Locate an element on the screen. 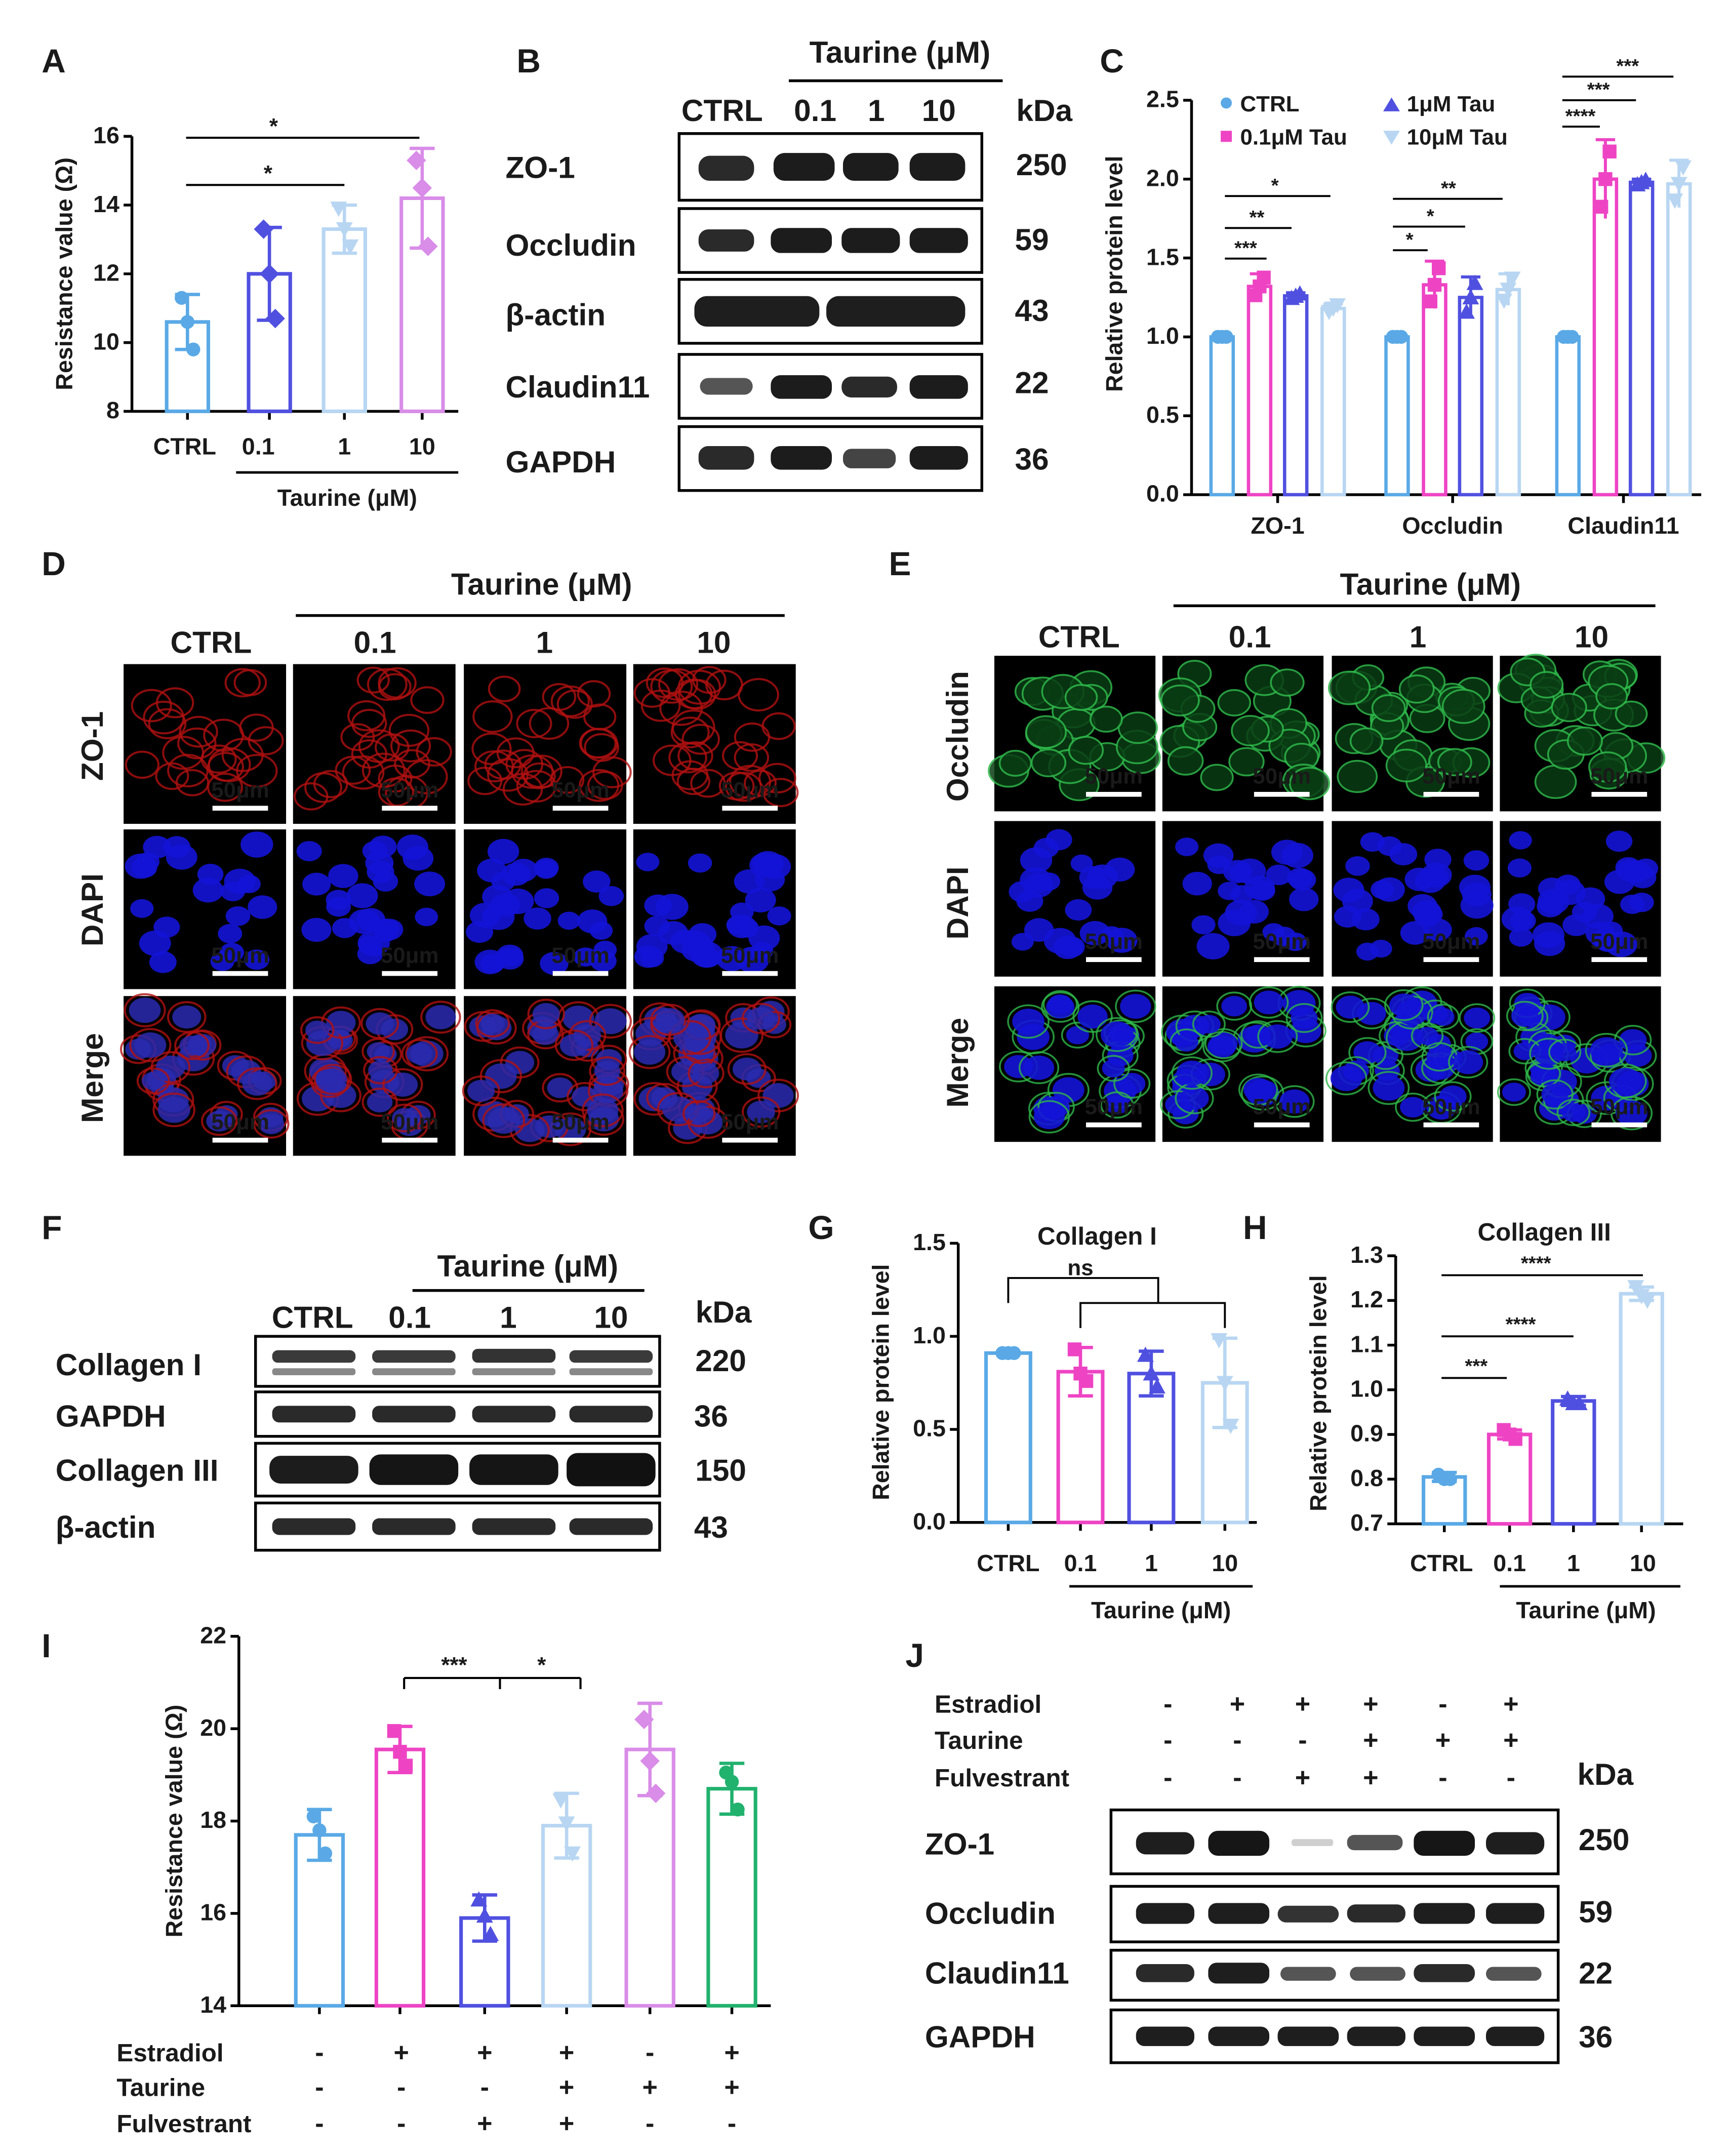  significance-mark: * is located at coordinates (273, 127).